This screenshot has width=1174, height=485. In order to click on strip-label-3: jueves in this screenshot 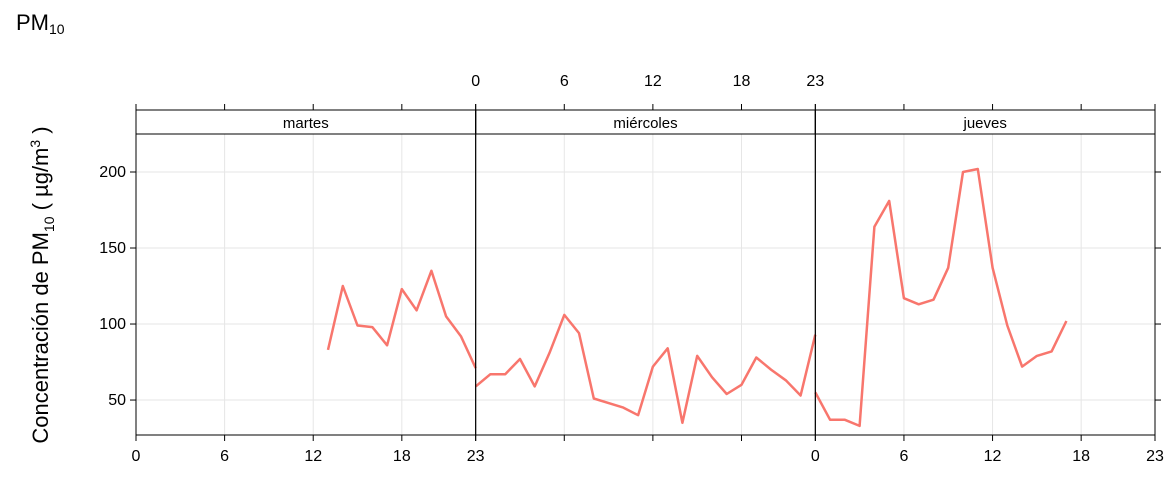, I will do `click(984, 123)`.